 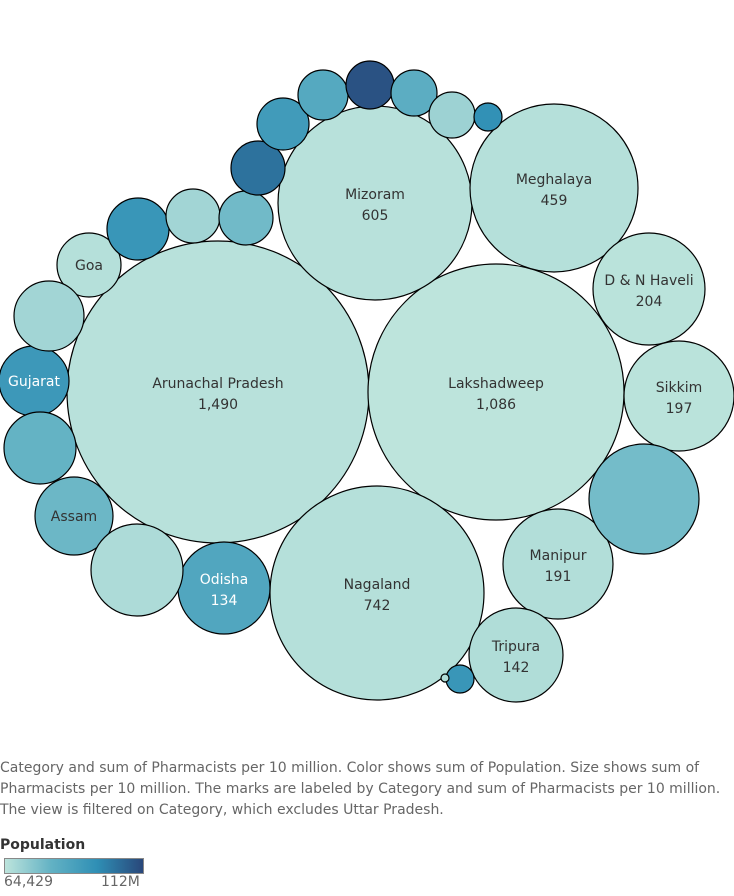 I want to click on bubble-arunachal-pradesh: Arunachal Pradesh 1,490, so click(x=218, y=392).